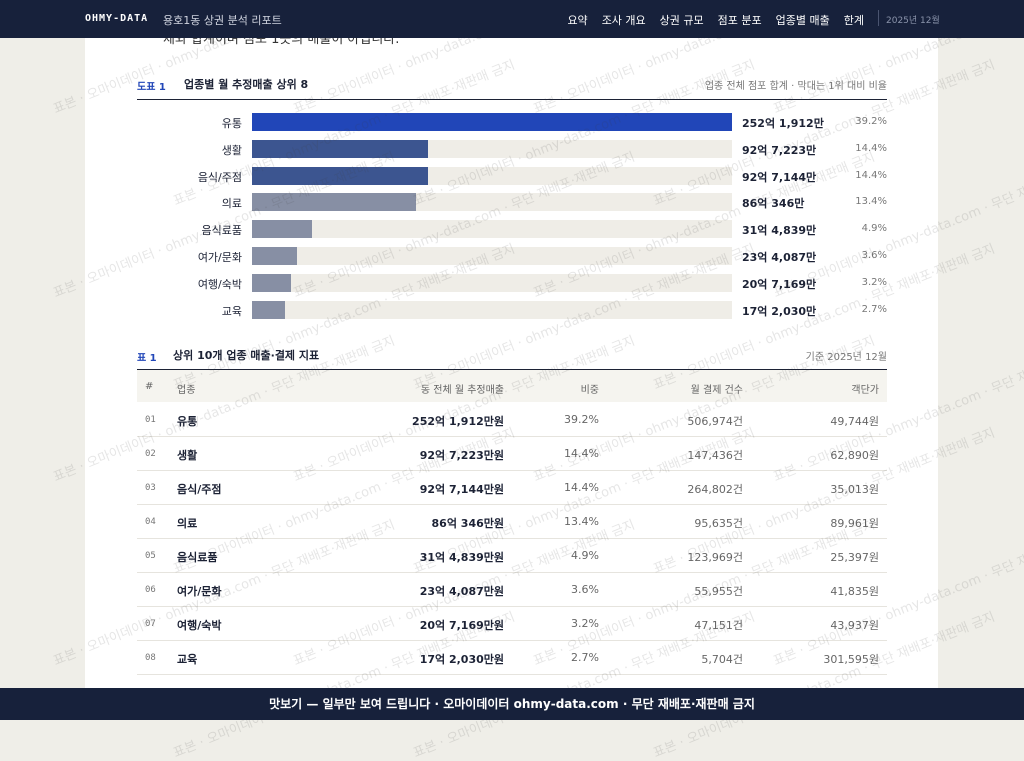 Image resolution: width=1024 pixels, height=761 pixels. I want to click on column-header: 비중, so click(589, 390).